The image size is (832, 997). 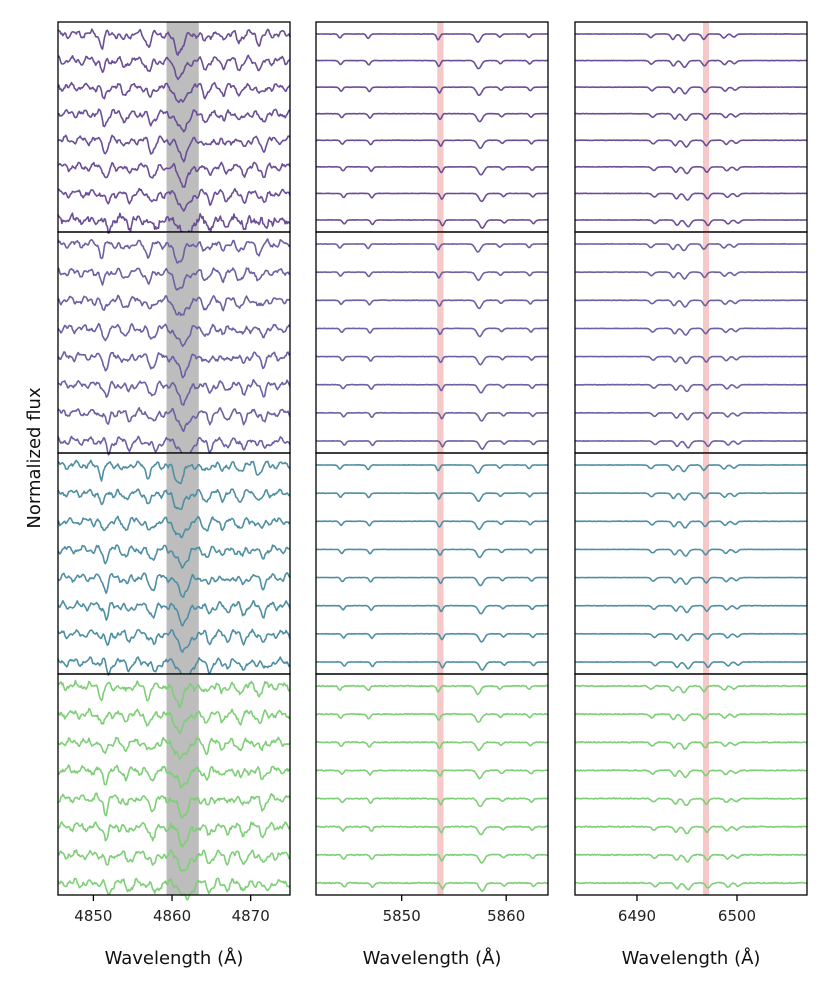 What do you see at coordinates (93, 916) in the screenshot?
I see `x-tick-label: 4850` at bounding box center [93, 916].